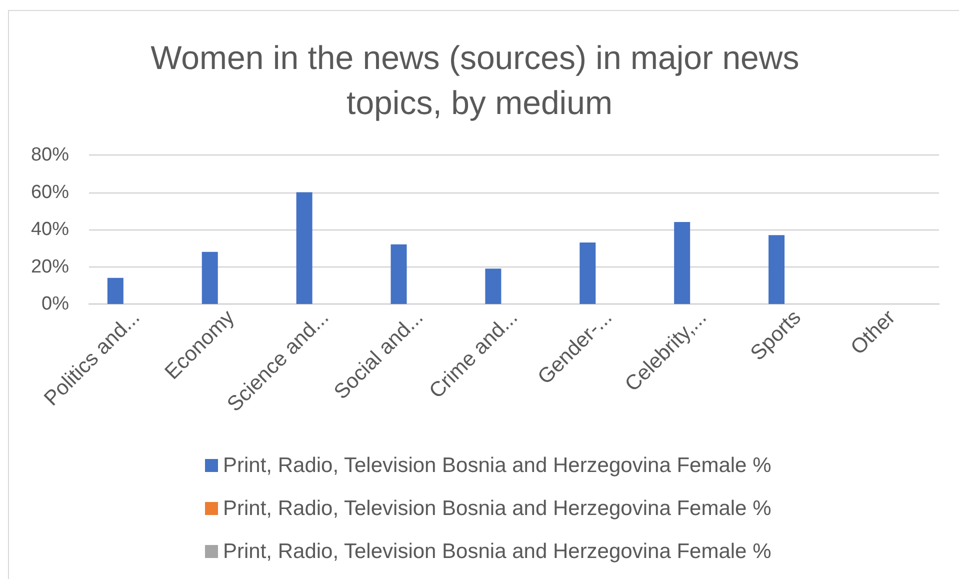 Image resolution: width=959 pixels, height=579 pixels. I want to click on chart-title: Women in the news (sources) in major news topics, by medium, so click(479, 80).